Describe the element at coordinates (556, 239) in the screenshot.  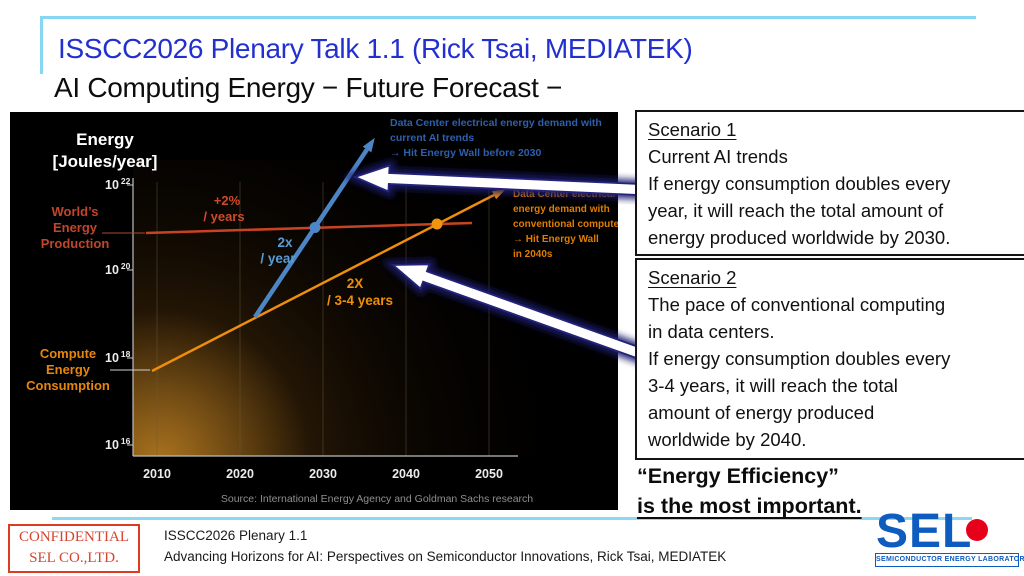
I see `conventional-note-line4: → Hit Energy Wall` at that location.